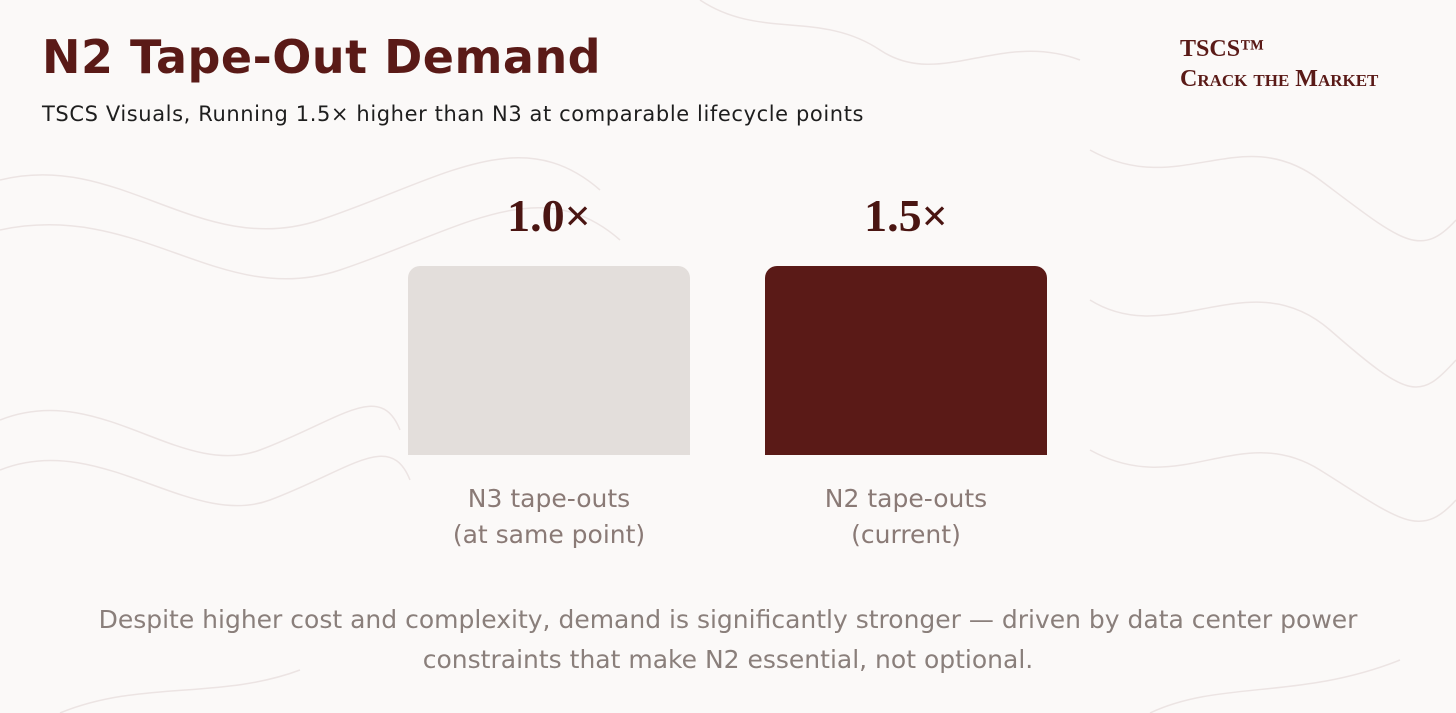 This screenshot has width=1456, height=713. What do you see at coordinates (549, 517) in the screenshot?
I see `card-label: N3 tape-outs (at same point)` at bounding box center [549, 517].